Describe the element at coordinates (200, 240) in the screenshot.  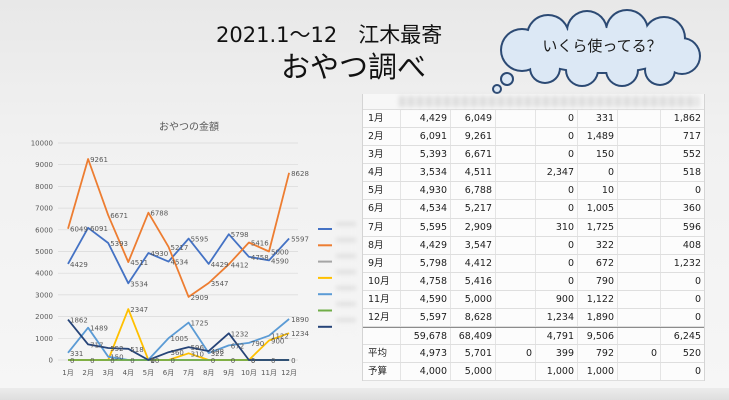
I see `data-label: 5595` at that location.